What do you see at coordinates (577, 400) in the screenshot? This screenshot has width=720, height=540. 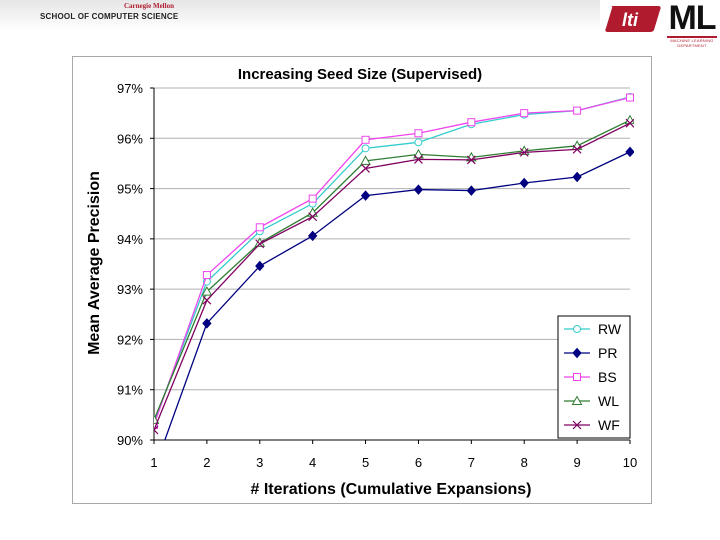 I see `legend-marker-wl` at bounding box center [577, 400].